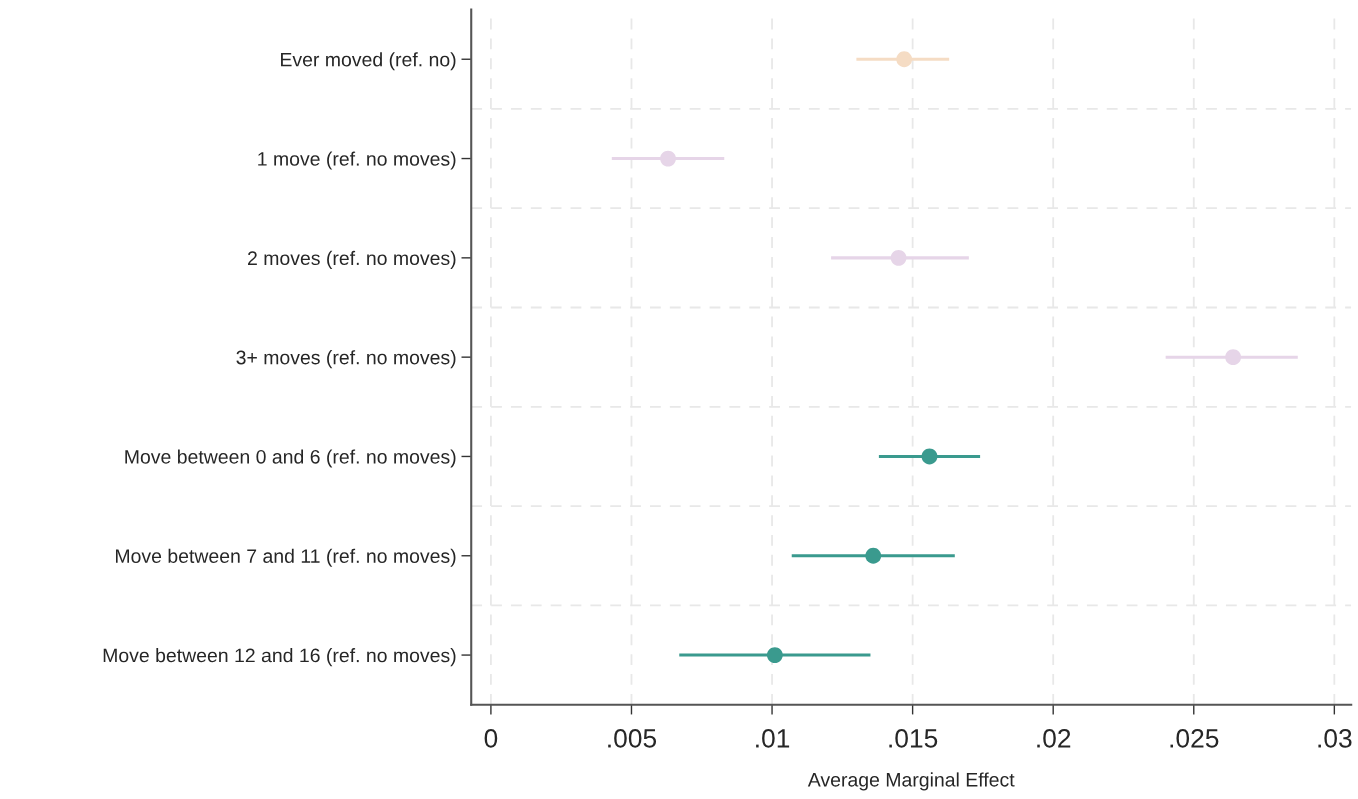 Image resolution: width=1358 pixels, height=799 pixels. Describe the element at coordinates (632, 738) in the screenshot. I see `x-tick-label: .005` at that location.